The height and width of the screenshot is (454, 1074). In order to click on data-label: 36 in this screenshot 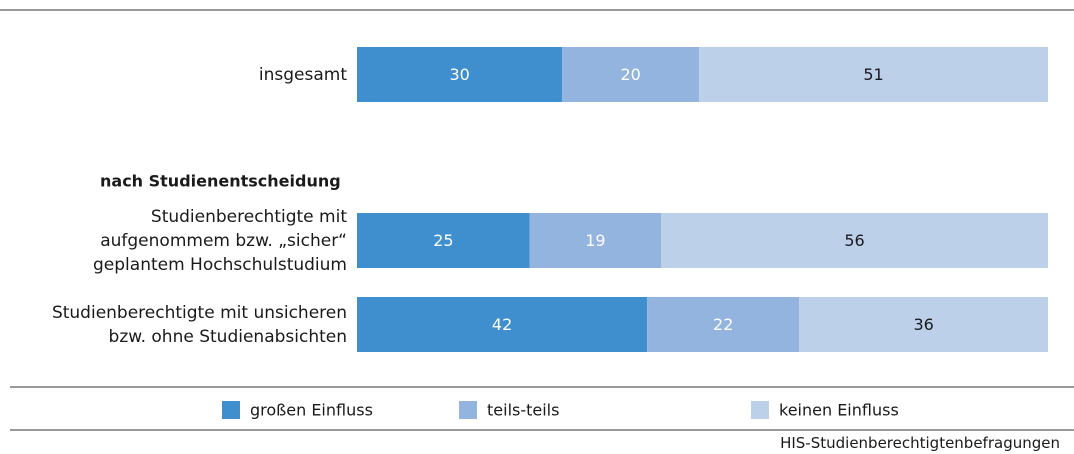, I will do `click(923, 324)`.